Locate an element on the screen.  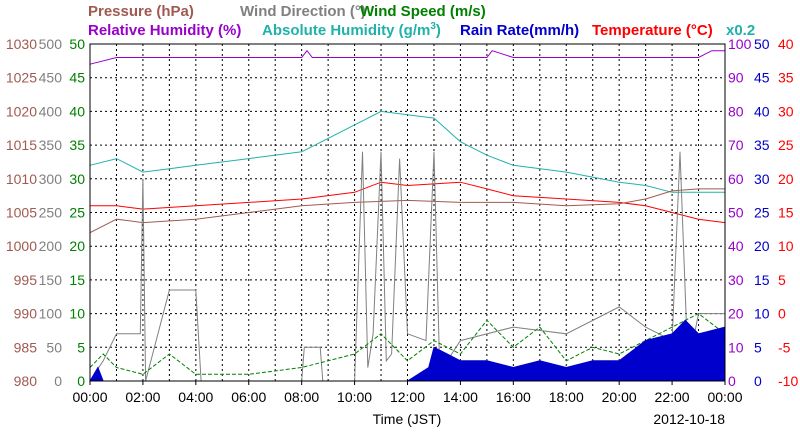
pressure-tick: 980 is located at coordinates (26, 381).